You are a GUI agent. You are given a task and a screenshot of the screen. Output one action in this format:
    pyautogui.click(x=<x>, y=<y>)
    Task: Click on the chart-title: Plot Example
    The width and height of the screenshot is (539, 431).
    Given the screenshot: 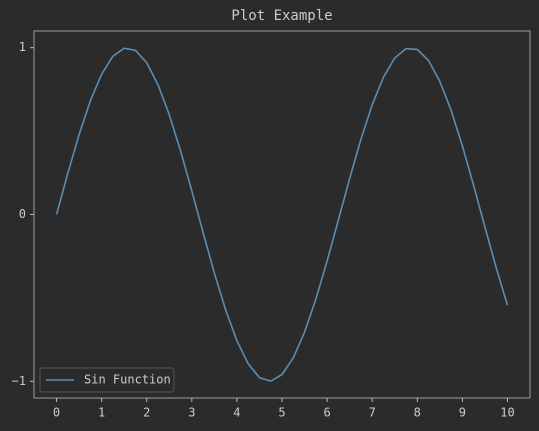 What is the action you would take?
    pyautogui.click(x=281, y=16)
    